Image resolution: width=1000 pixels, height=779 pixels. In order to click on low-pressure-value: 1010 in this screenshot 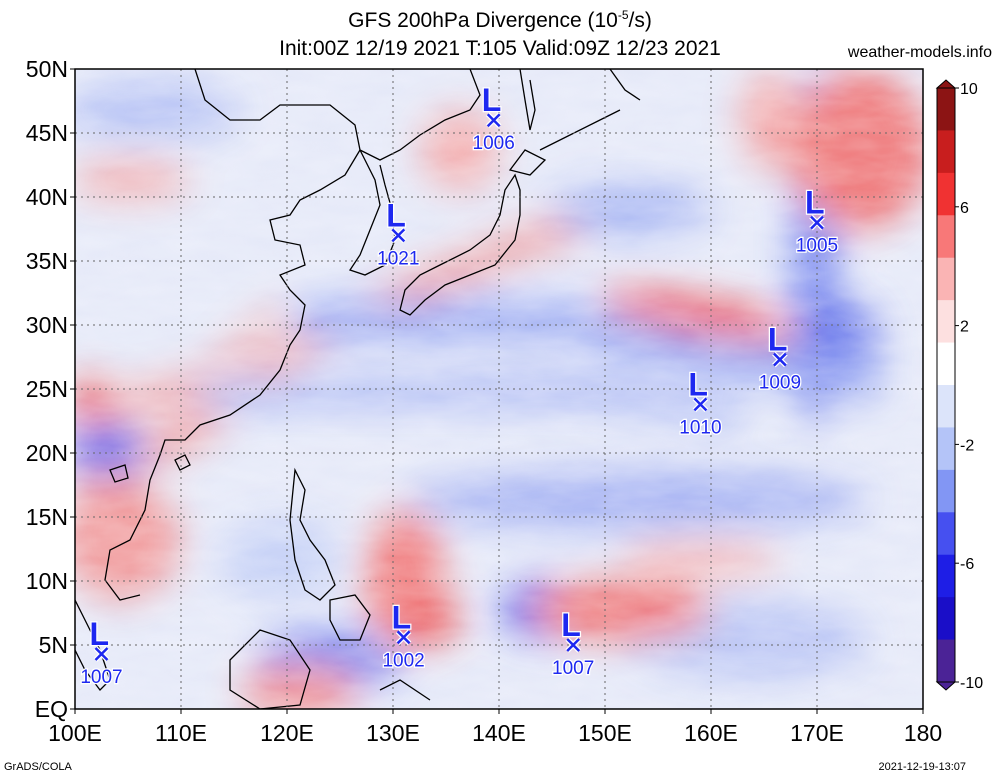, I will do `click(700, 427)`.